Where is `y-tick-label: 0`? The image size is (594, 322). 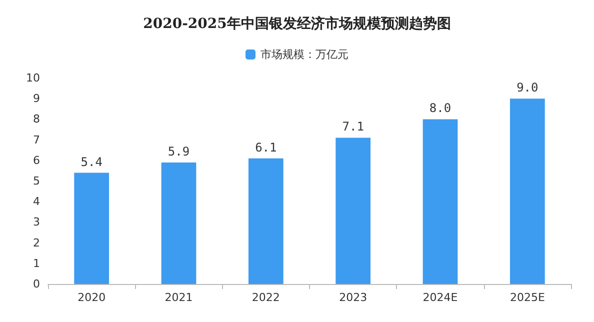 y-tick-label: 0 is located at coordinates (36, 284).